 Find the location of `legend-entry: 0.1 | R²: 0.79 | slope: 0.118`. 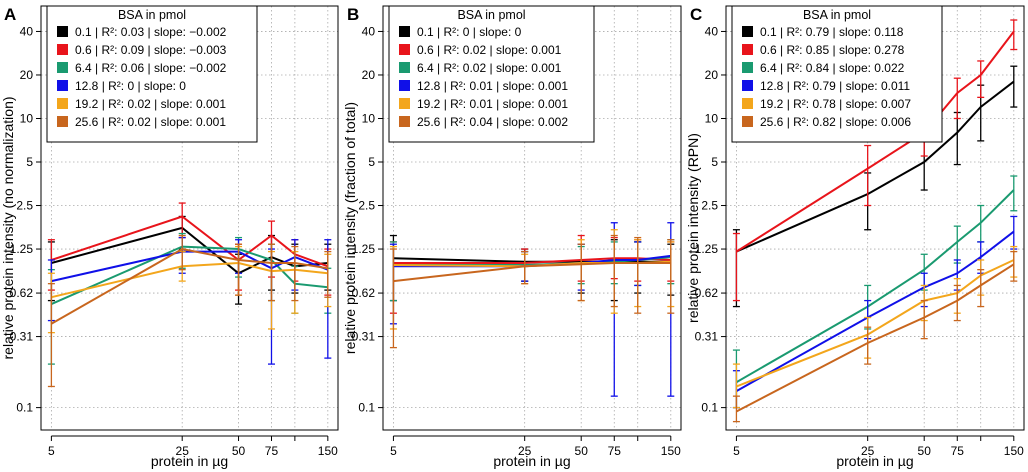

legend-entry: 0.1 | R²: 0.79 | slope: 0.118 is located at coordinates (832, 32).